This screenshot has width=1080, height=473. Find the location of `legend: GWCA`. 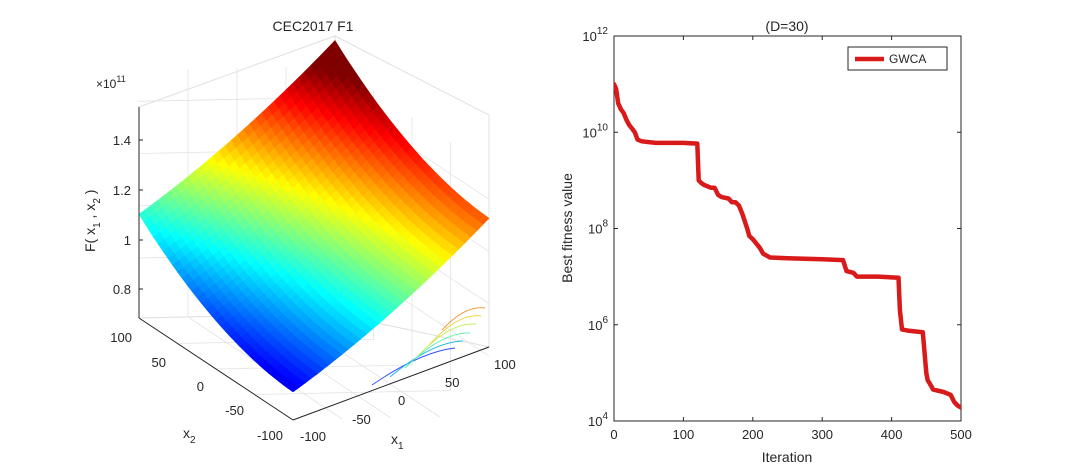

legend: GWCA is located at coordinates (897, 58).